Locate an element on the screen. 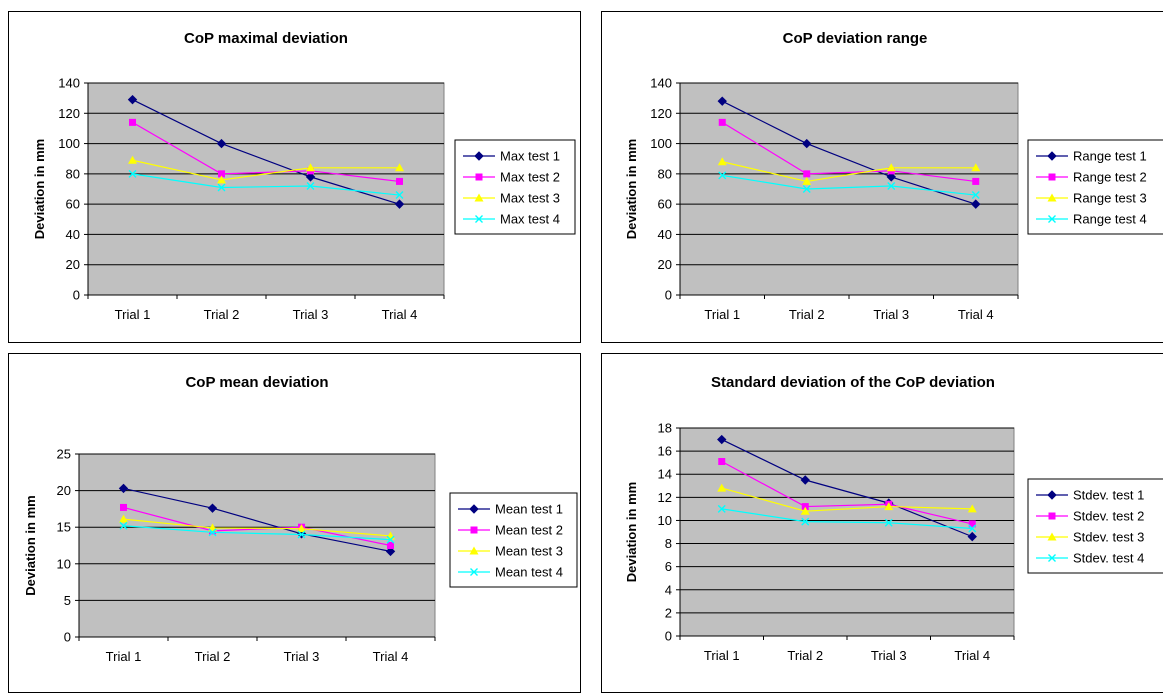  y-tick-label: 2 is located at coordinates (668, 612).